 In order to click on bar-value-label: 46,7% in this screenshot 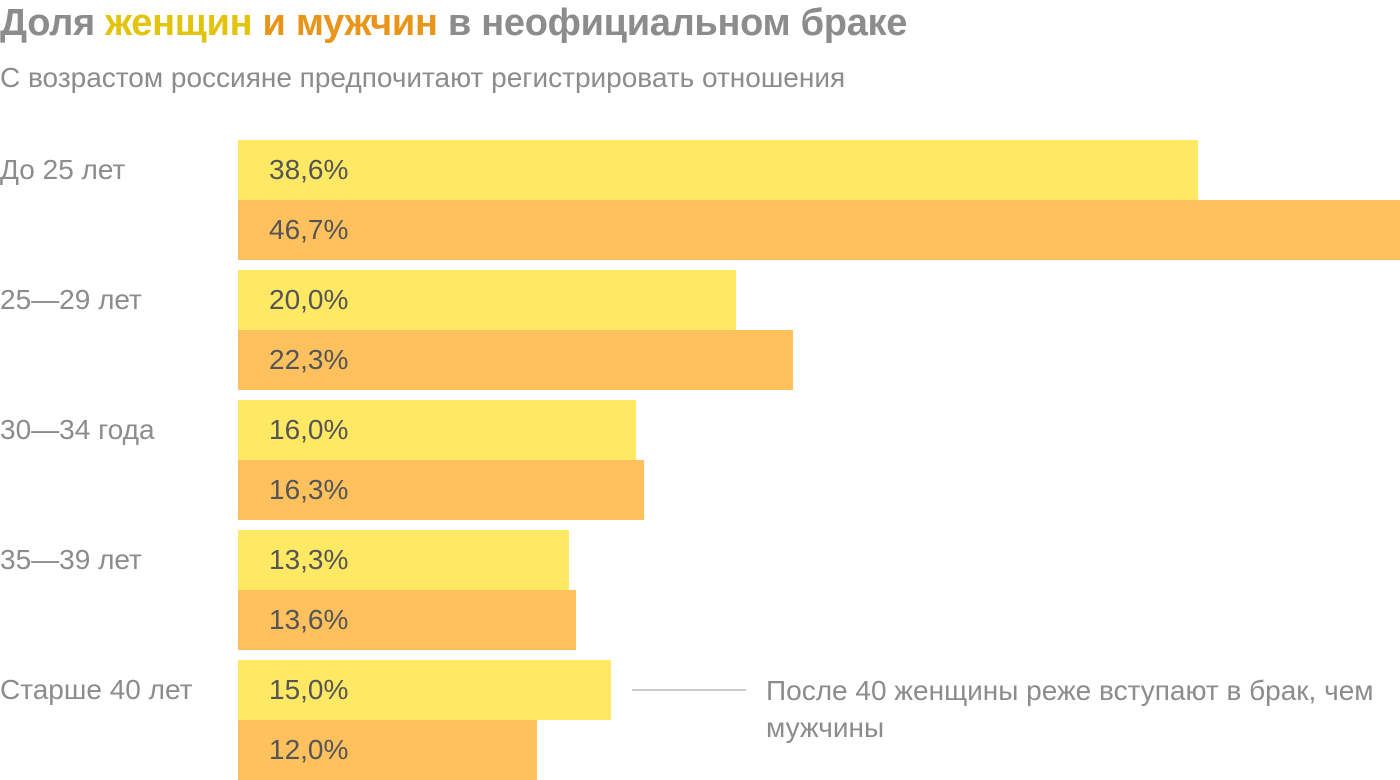, I will do `click(309, 229)`.